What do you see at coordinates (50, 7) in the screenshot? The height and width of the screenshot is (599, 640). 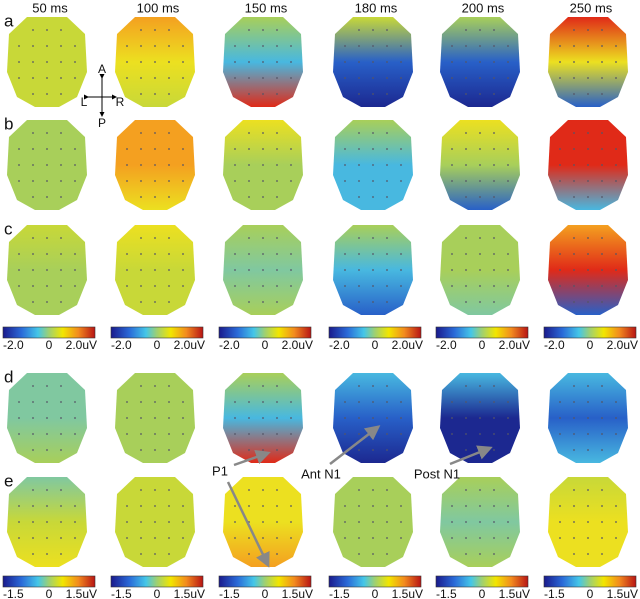 I see `column-header: 50 ms` at bounding box center [50, 7].